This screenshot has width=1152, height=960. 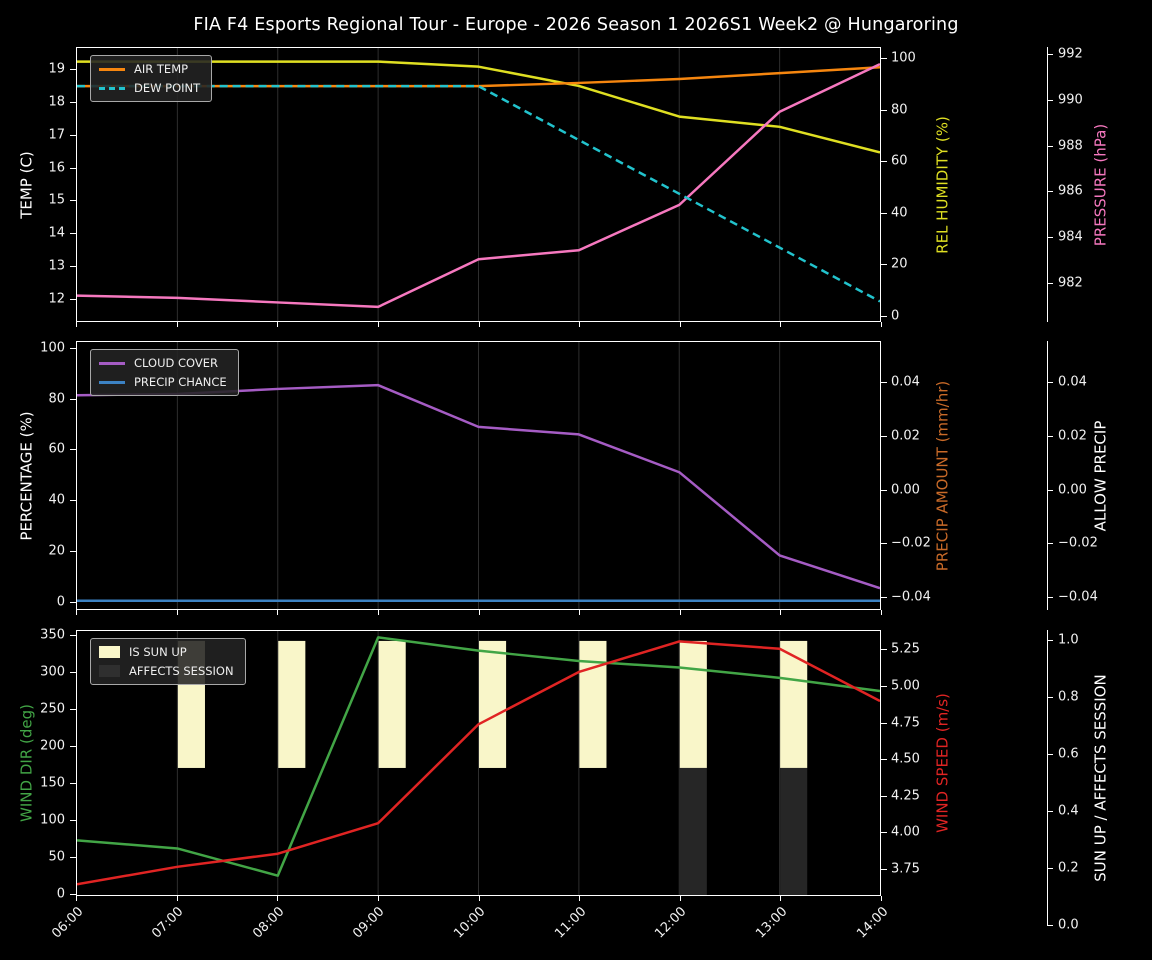 I want to click on legend-item-dew-point: DEW POINT, so click(x=149, y=88).